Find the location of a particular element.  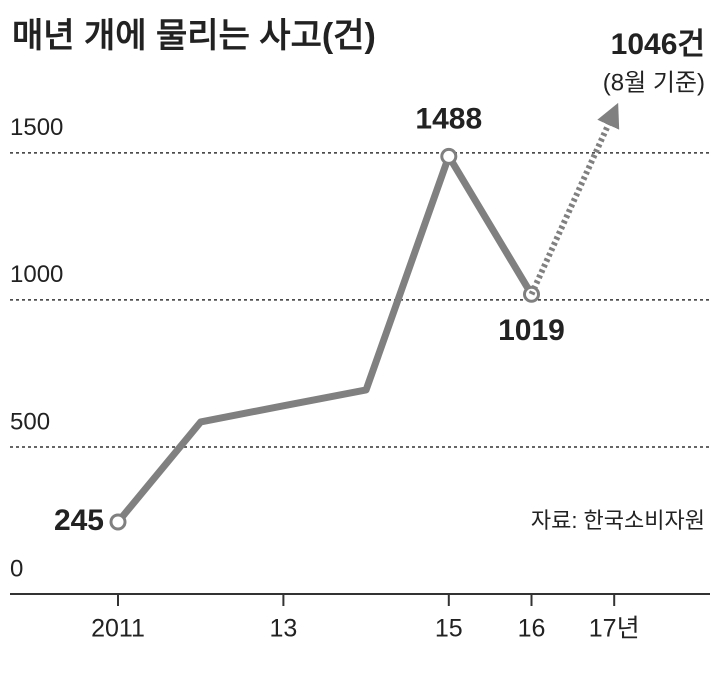

source: 자료: 한국소비자원 is located at coordinates (618, 520).